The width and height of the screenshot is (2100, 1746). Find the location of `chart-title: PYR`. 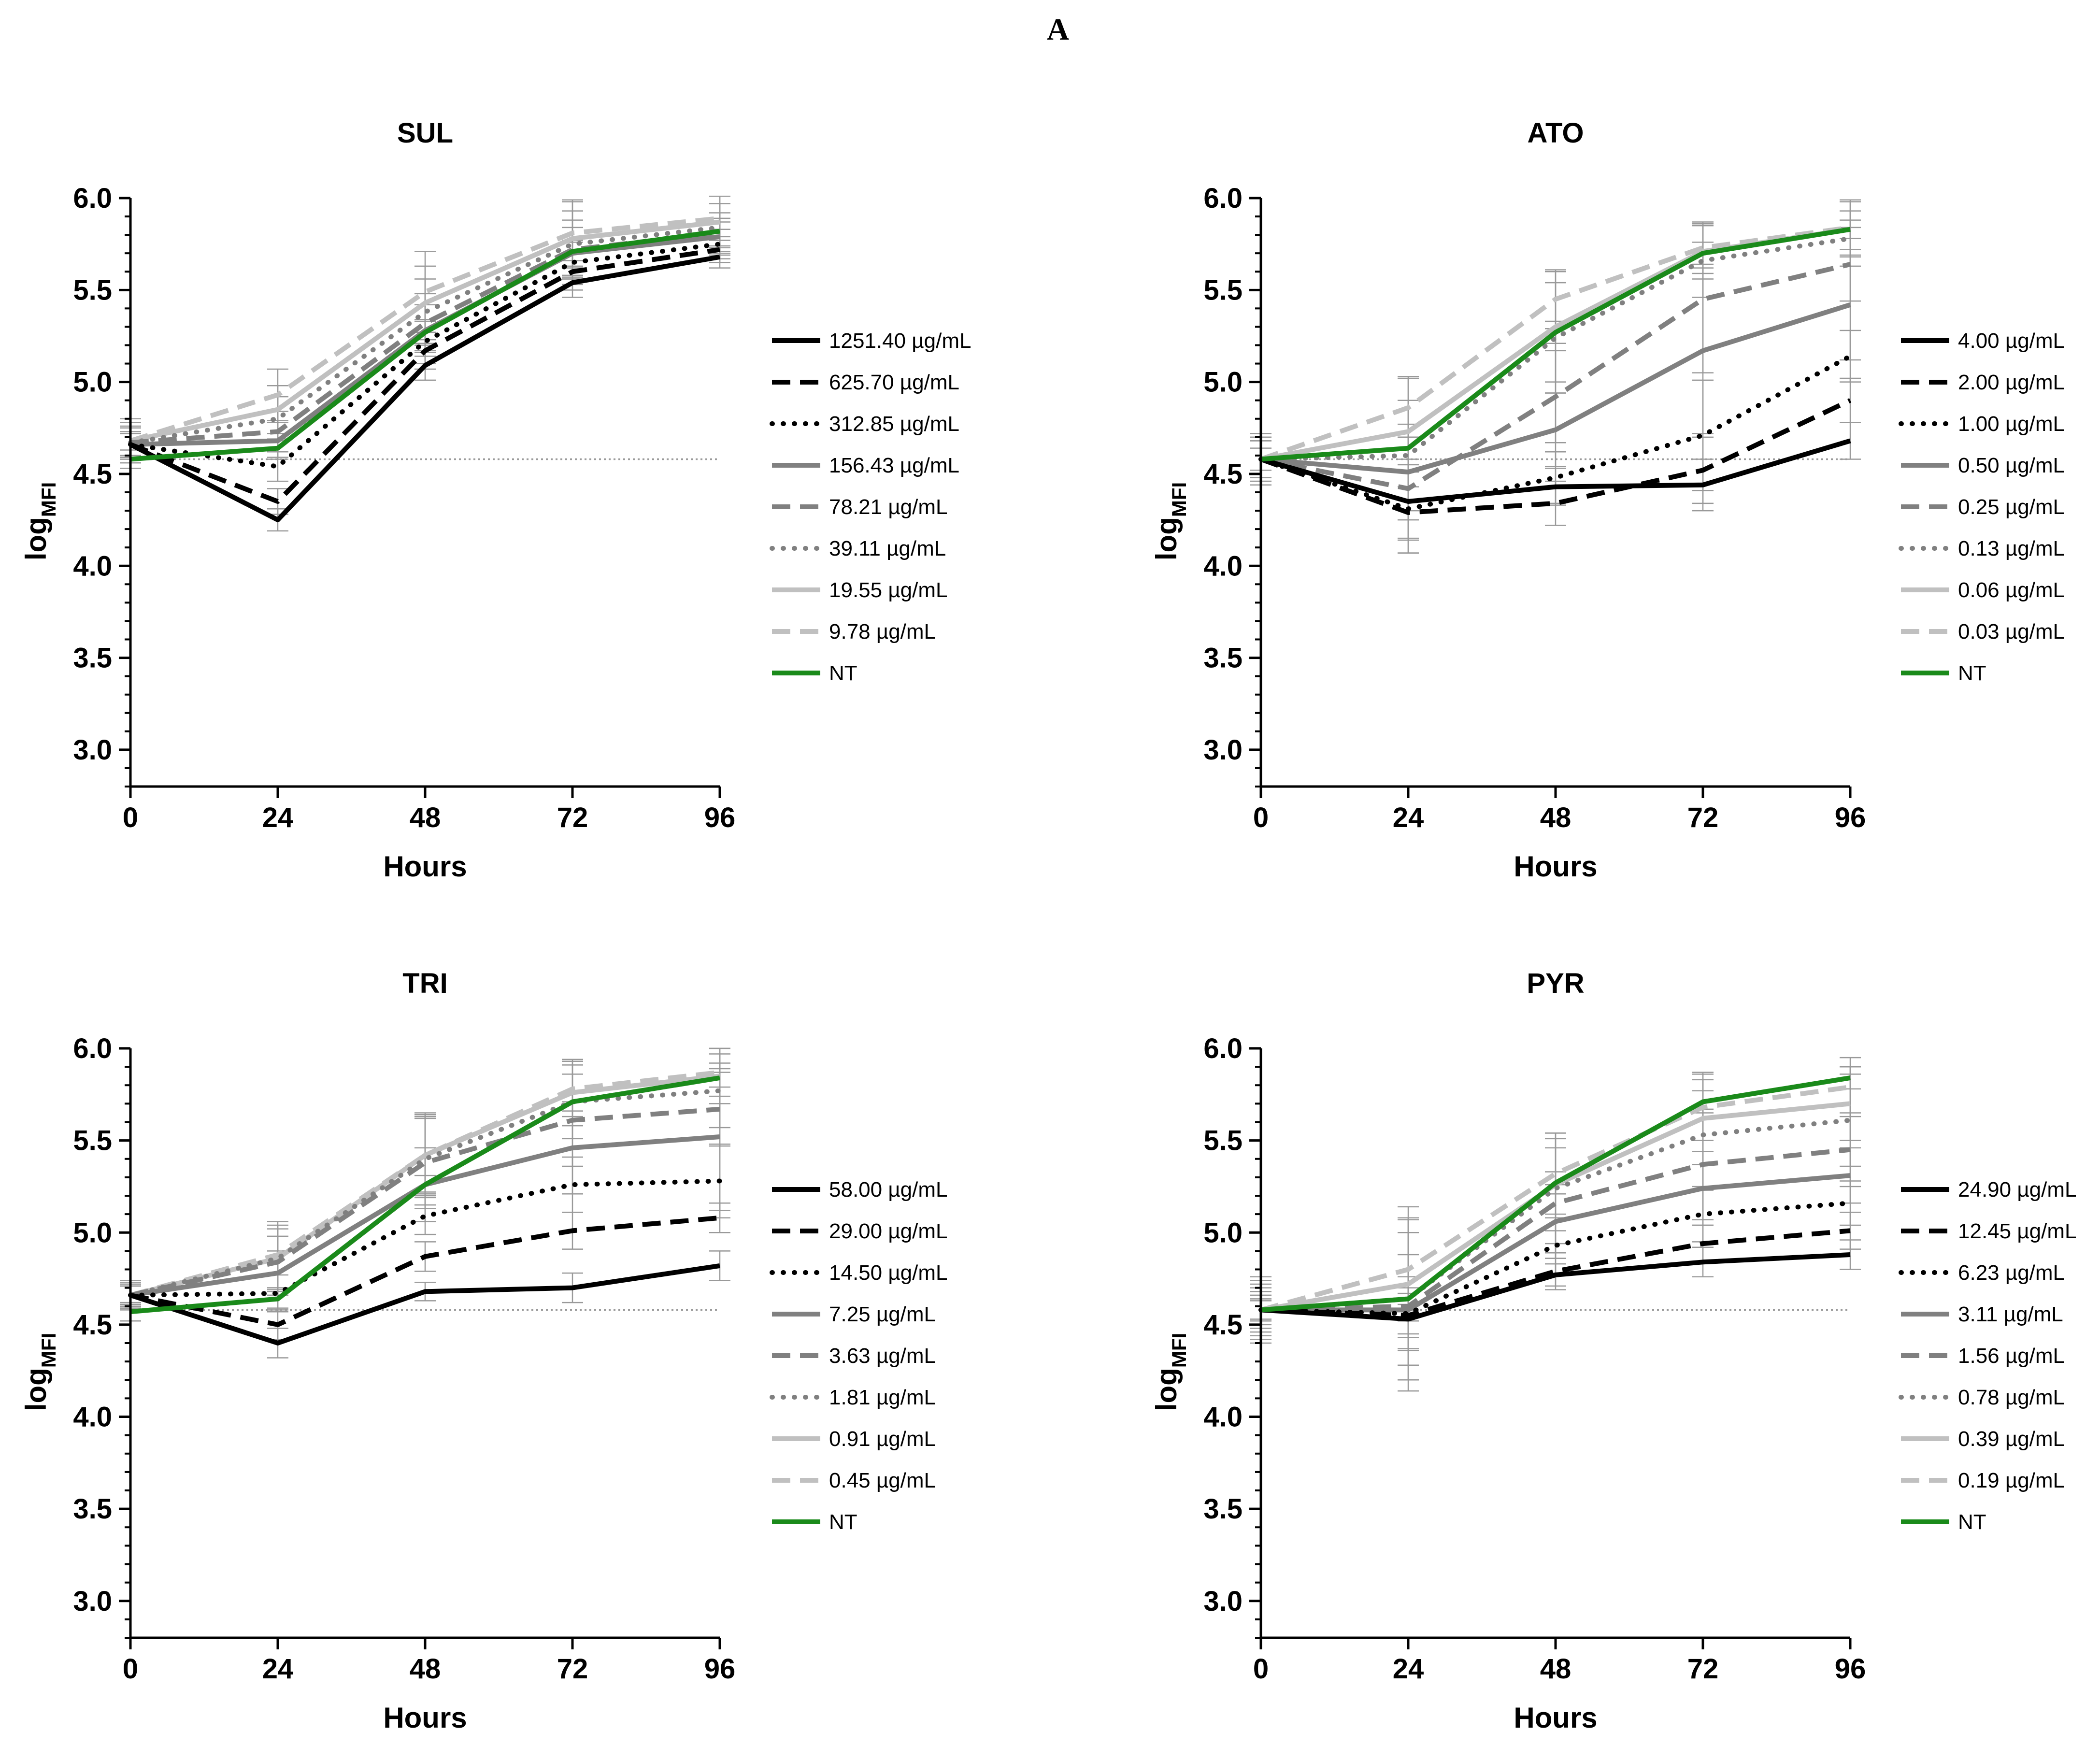

chart-title: PYR is located at coordinates (1555, 983).